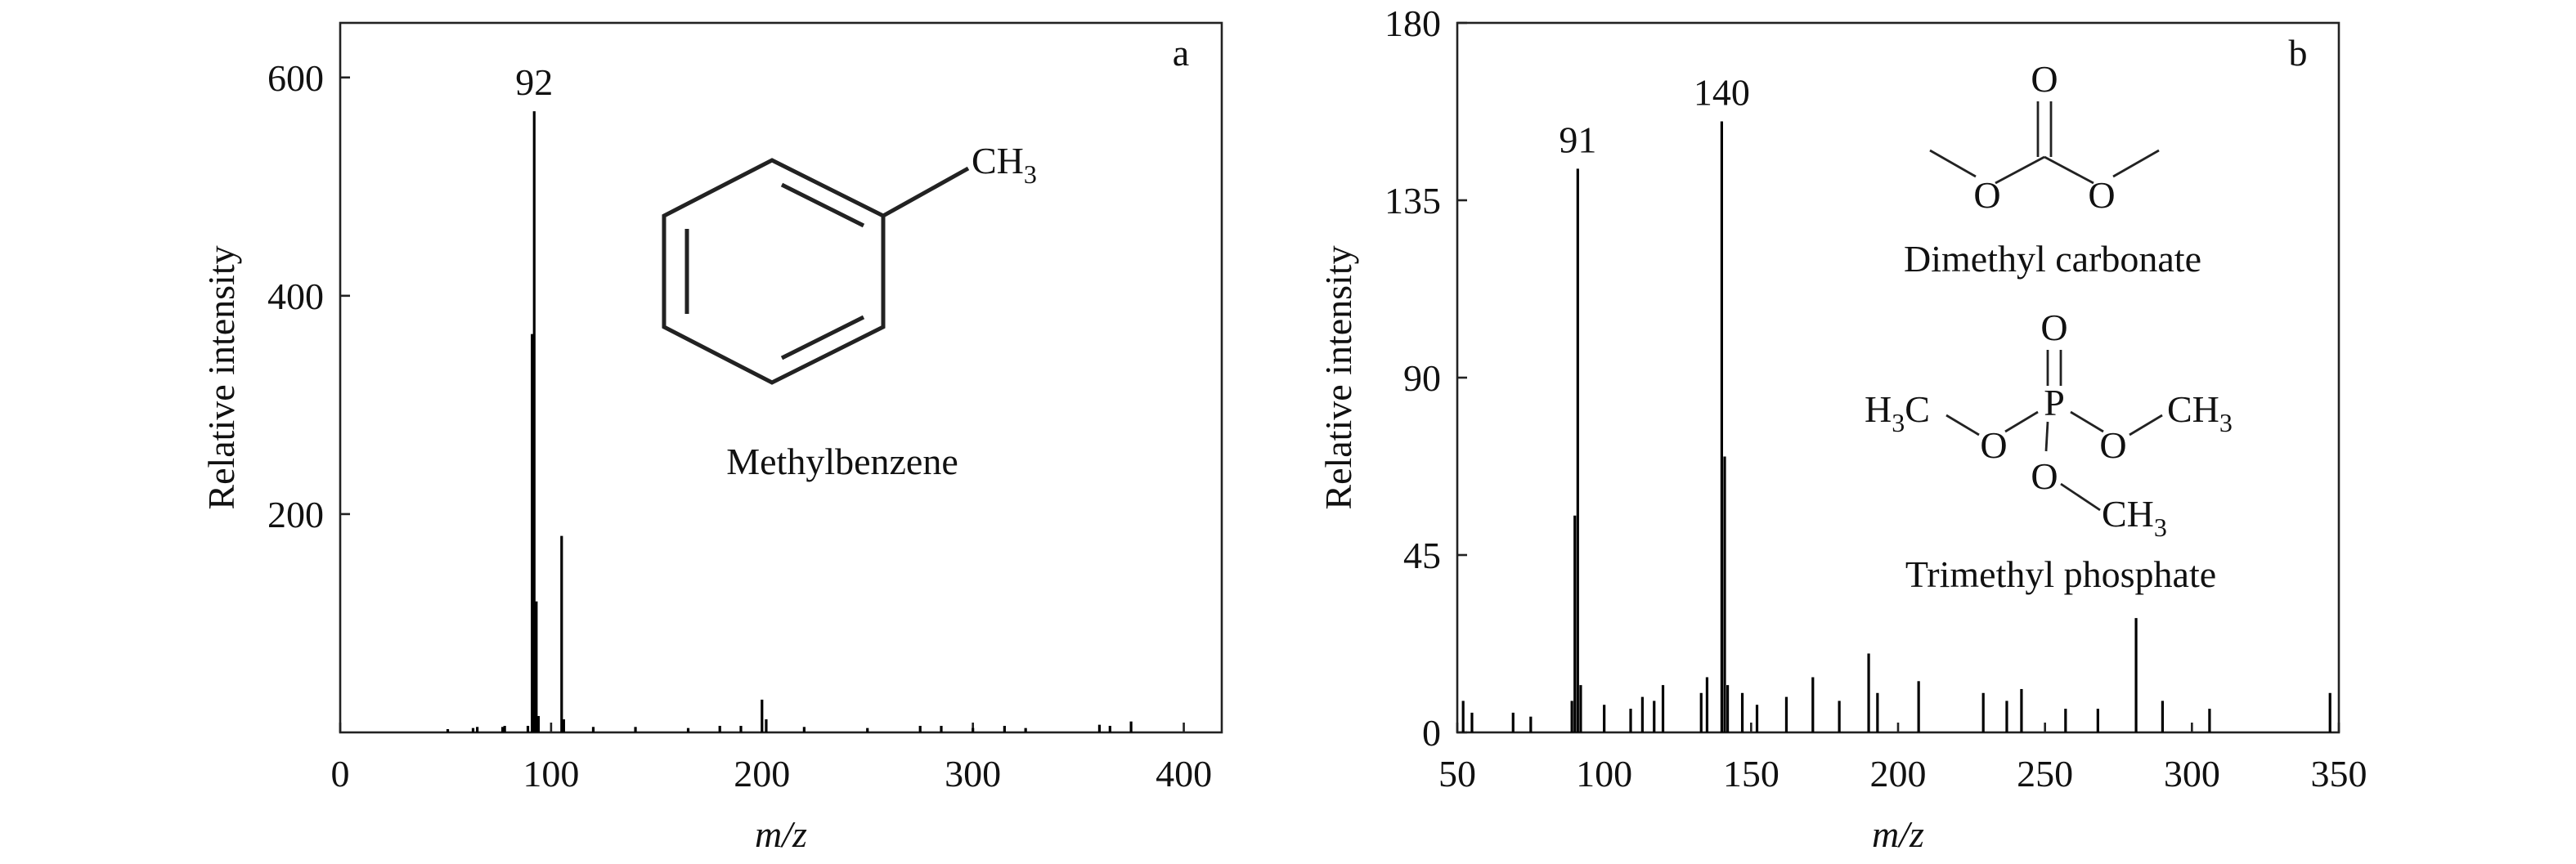 Image resolution: width=2576 pixels, height=864 pixels. I want to click on carbonate-structure: O O O Dimethyl carbonate, so click(2052, 169).